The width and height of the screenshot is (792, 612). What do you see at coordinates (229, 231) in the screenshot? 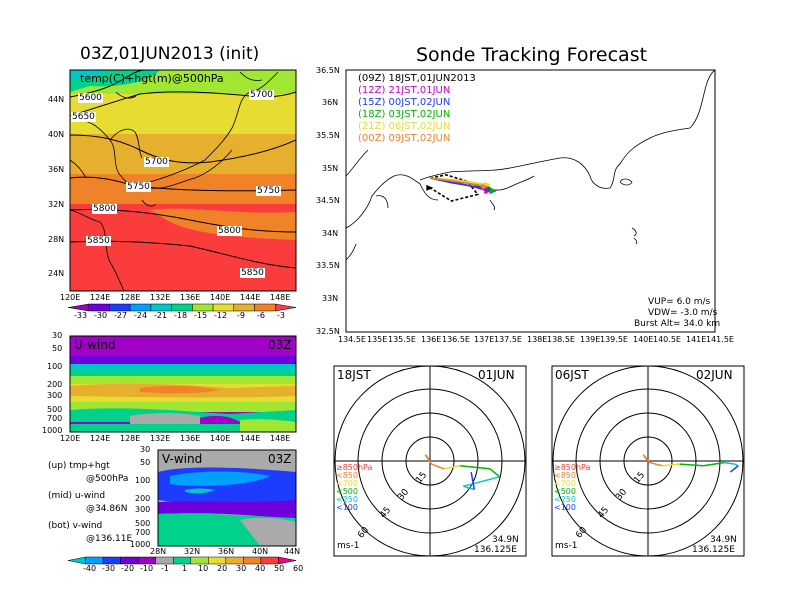
I see `contour-label: 5800` at bounding box center [229, 231].